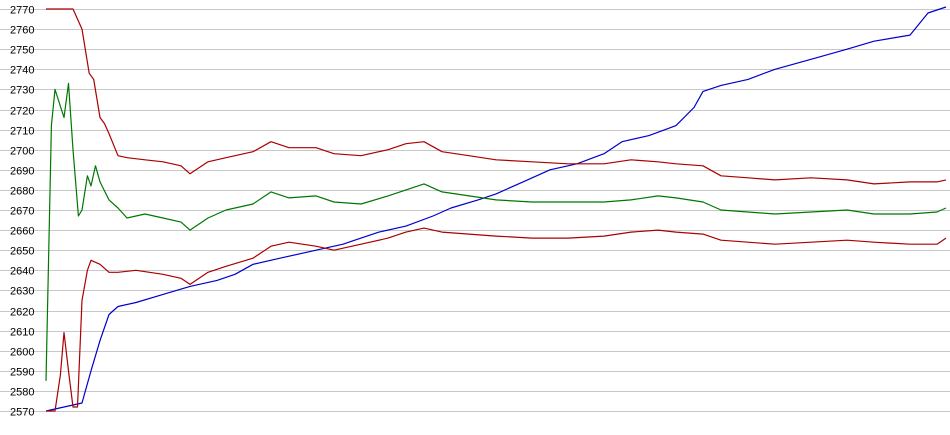  What do you see at coordinates (22, 11) in the screenshot?
I see `y-tick-label: 2770` at bounding box center [22, 11].